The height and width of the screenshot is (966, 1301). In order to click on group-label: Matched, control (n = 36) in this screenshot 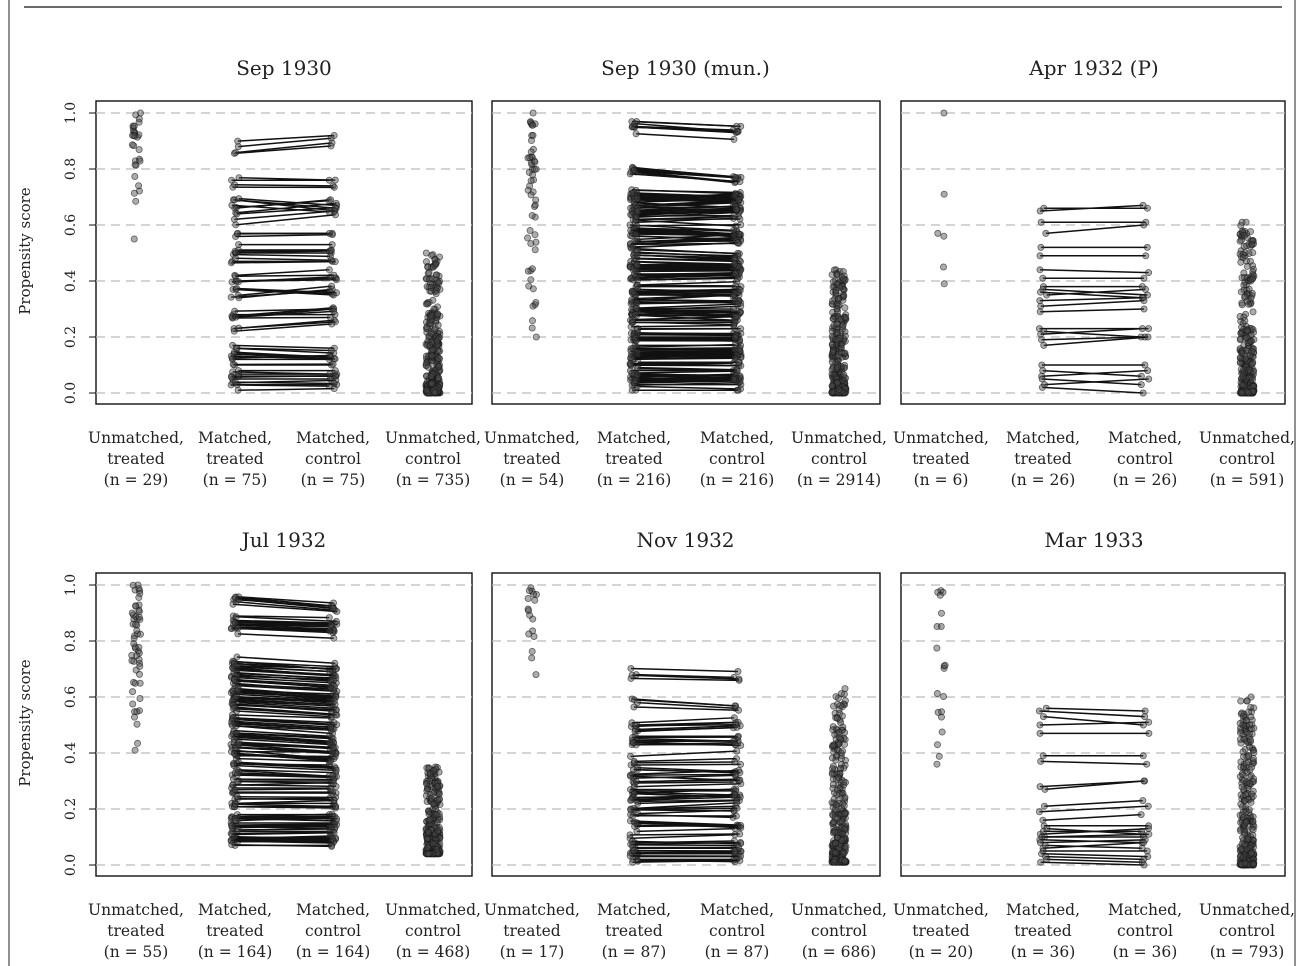, I will do `click(1145, 931)`.